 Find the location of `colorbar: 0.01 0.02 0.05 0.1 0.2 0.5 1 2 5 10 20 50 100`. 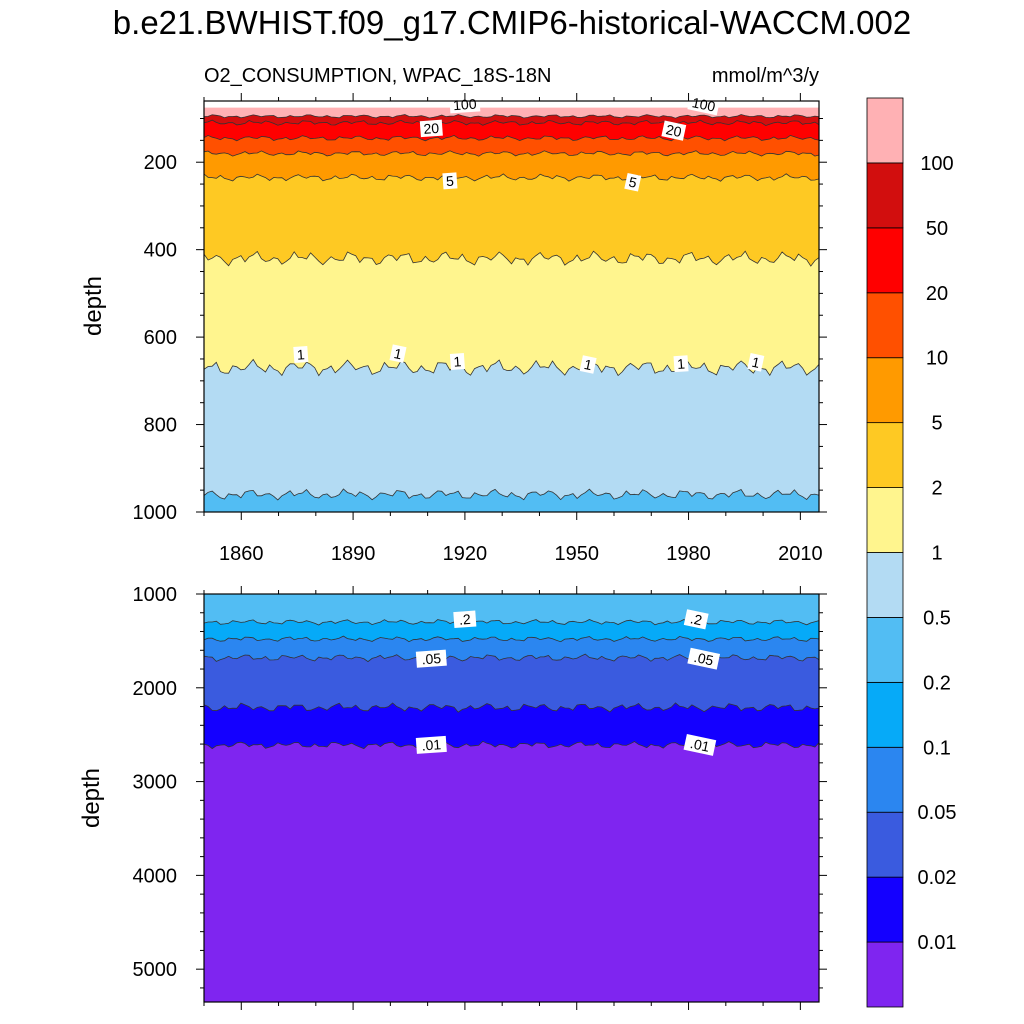

colorbar: 0.01 0.02 0.05 0.1 0.2 0.5 1 2 5 10 20 50 100 is located at coordinates (911, 552).